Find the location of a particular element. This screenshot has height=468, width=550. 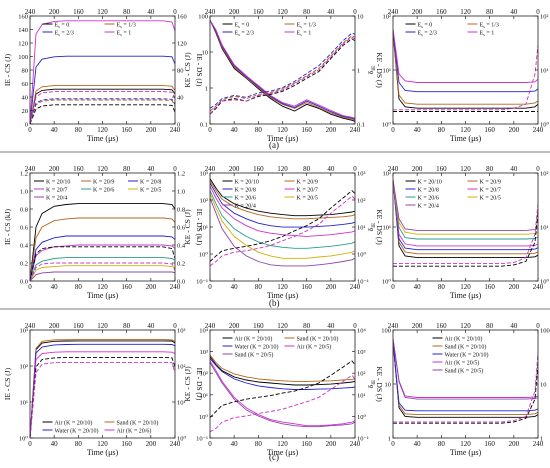

legend-label: K = 20/9 is located at coordinates (307, 183).